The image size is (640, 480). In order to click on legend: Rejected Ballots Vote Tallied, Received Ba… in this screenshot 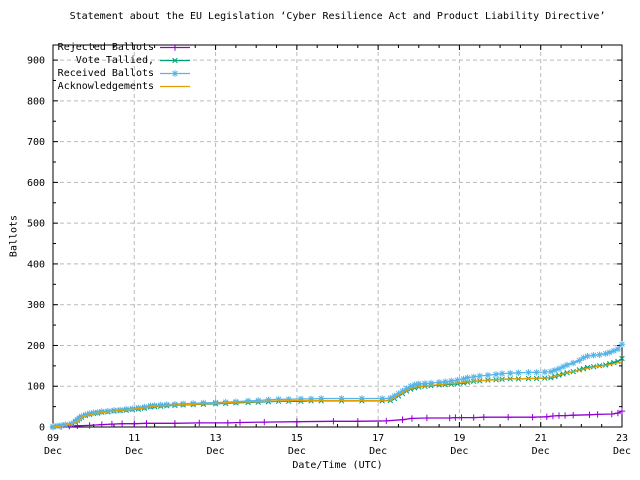, I will do `click(124, 67)`.